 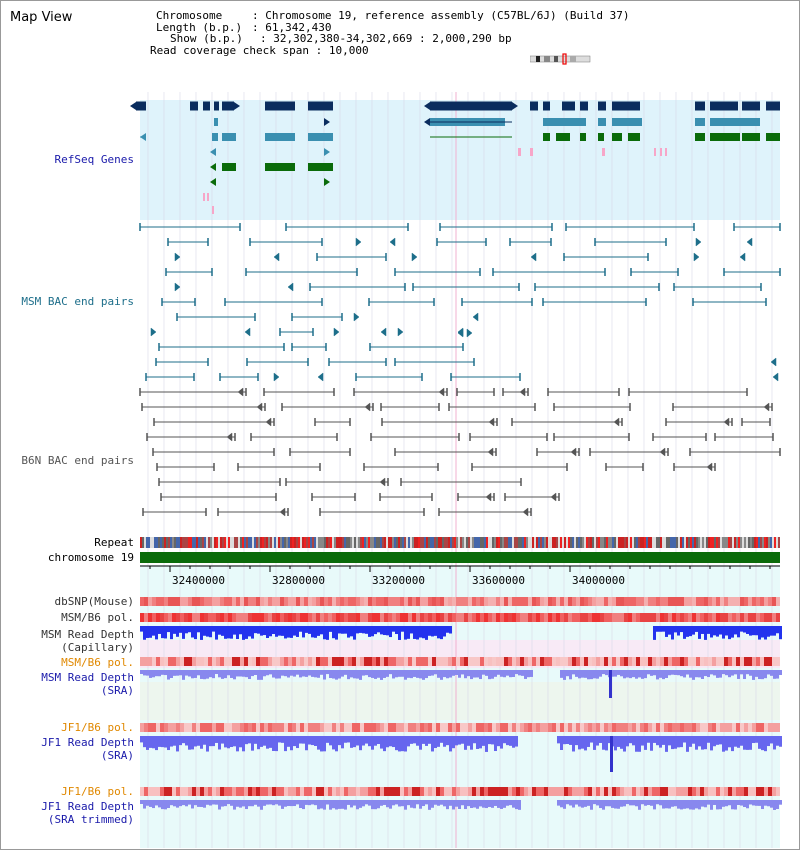 I want to click on gene-arrow, so click(x=327, y=152).